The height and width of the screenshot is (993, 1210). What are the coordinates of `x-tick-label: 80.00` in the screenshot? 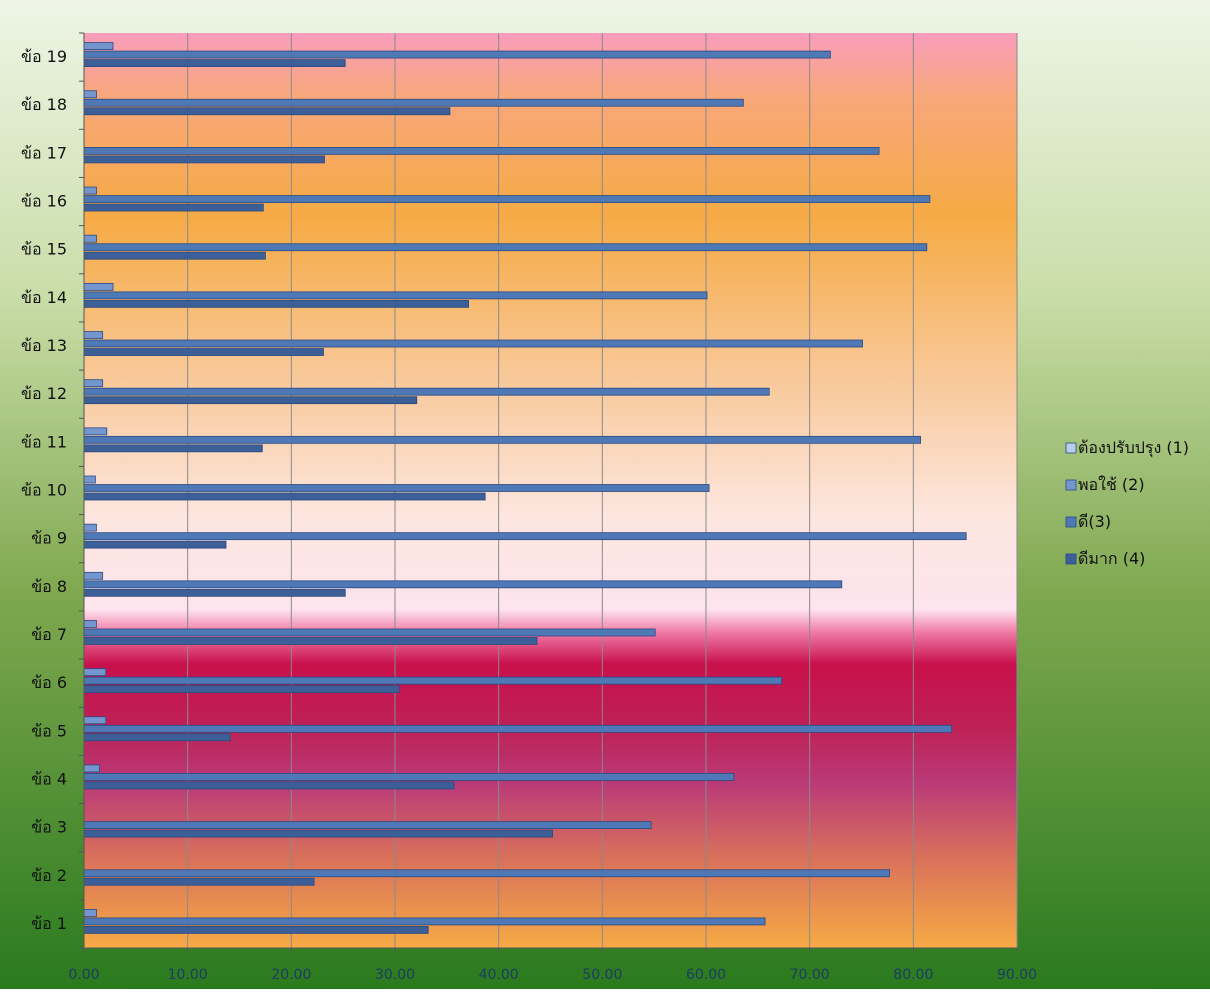 It's located at (913, 975).